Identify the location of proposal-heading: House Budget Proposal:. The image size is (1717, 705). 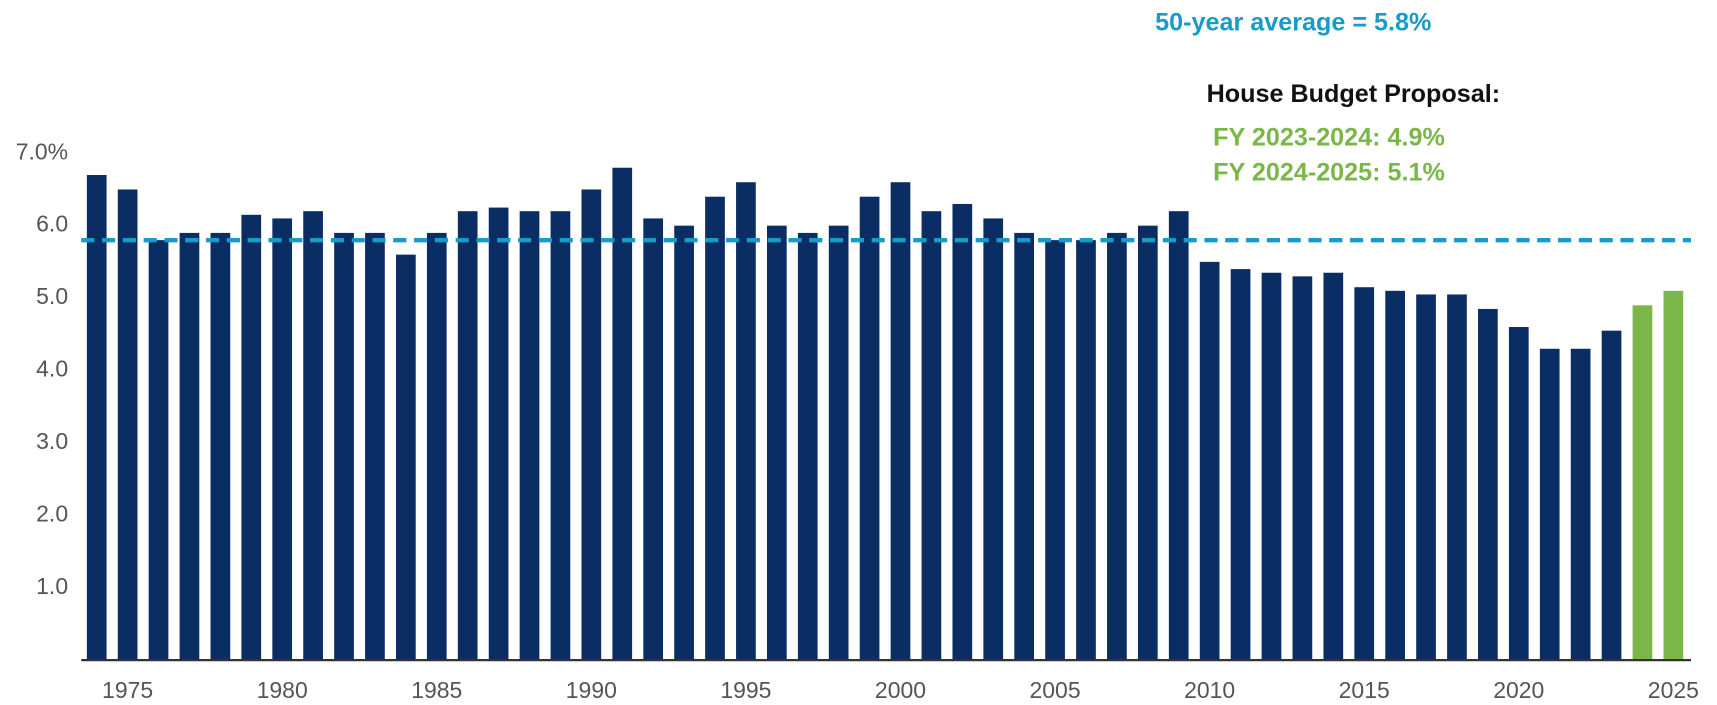
(1354, 94).